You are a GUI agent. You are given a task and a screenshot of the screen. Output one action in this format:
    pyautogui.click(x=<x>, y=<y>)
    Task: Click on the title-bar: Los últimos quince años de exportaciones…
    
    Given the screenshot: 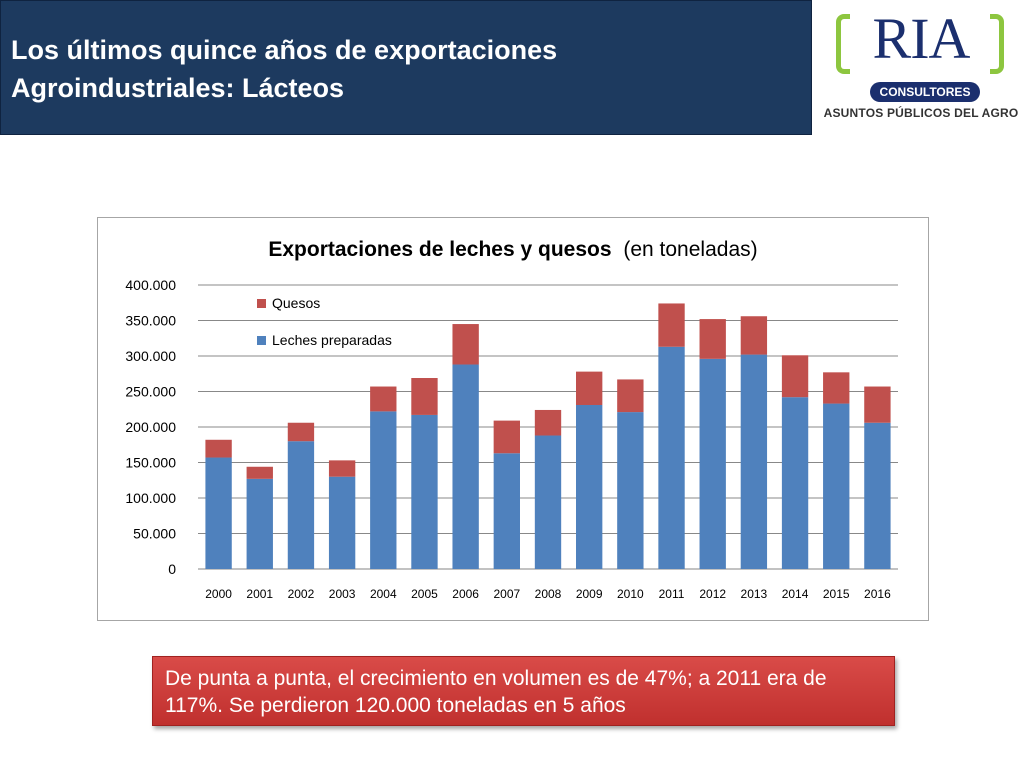 What is the action you would take?
    pyautogui.click(x=406, y=67)
    